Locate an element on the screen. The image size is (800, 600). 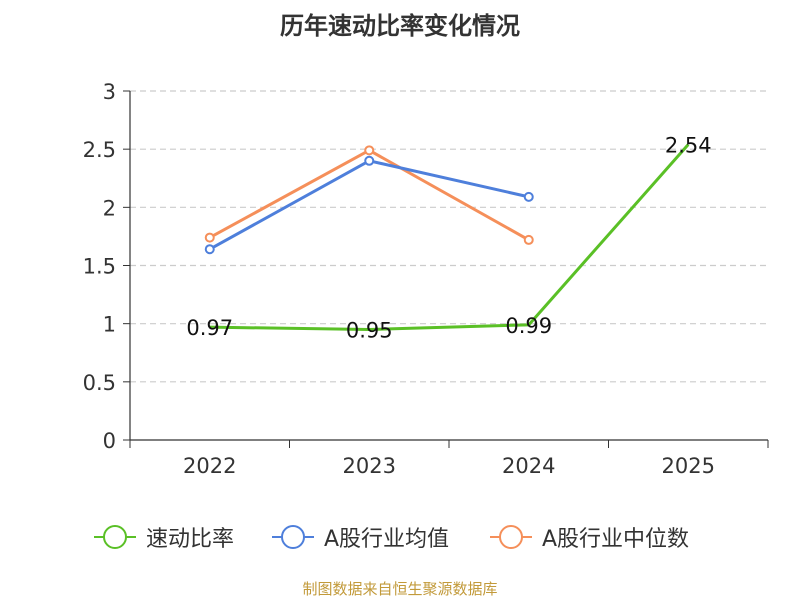
x-tick-label: 2023 is located at coordinates (369, 466).